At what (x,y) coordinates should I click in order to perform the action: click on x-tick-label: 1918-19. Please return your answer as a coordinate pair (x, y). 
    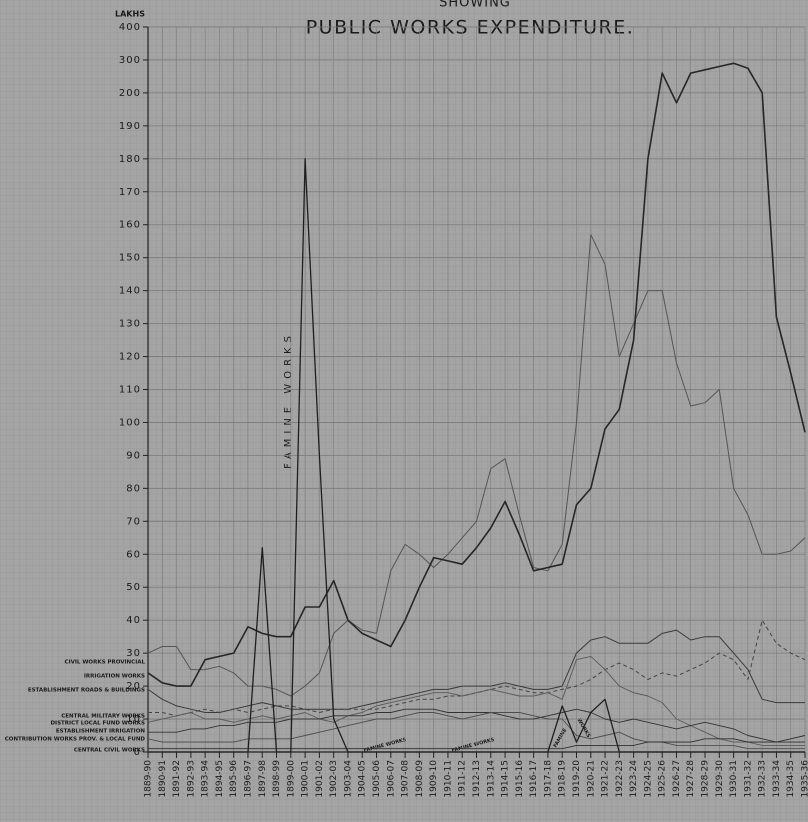
    Looking at the image, I should click on (563, 779).